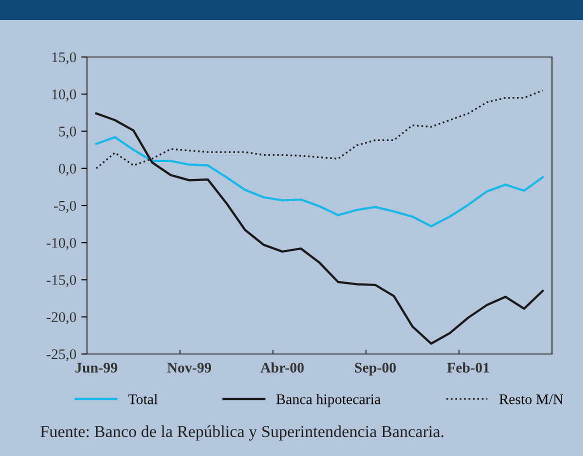 The width and height of the screenshot is (583, 456). I want to click on source-note: Fuente: Banco de la República y Superintendencia Bancaria., so click(242, 433).